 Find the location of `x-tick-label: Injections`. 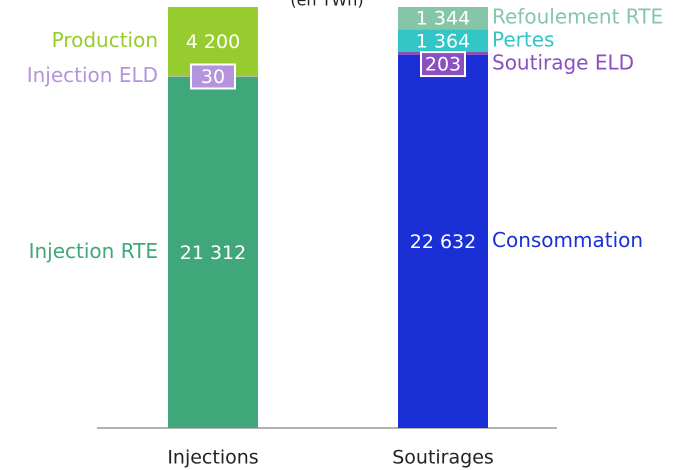

x-tick-label: Injections is located at coordinates (212, 458).